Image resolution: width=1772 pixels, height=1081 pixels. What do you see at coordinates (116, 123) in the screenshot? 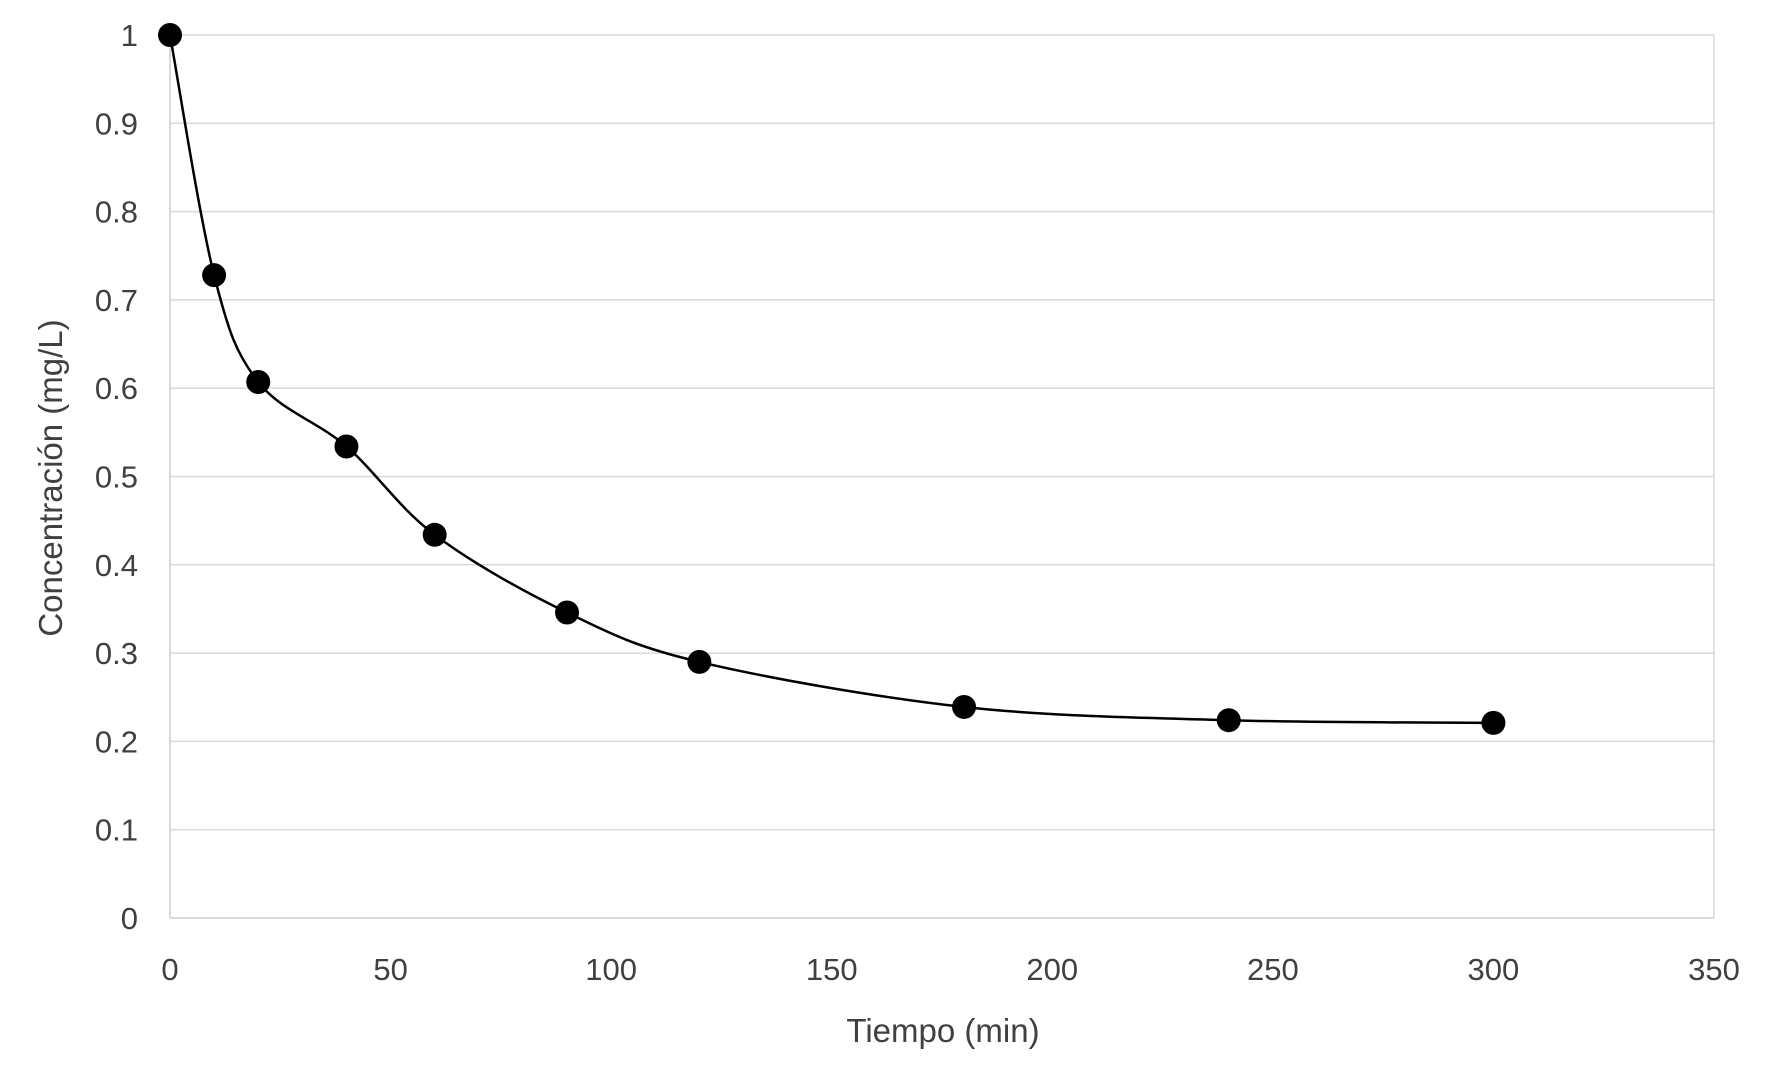
I see `y-tick-label: 0.9` at bounding box center [116, 123].